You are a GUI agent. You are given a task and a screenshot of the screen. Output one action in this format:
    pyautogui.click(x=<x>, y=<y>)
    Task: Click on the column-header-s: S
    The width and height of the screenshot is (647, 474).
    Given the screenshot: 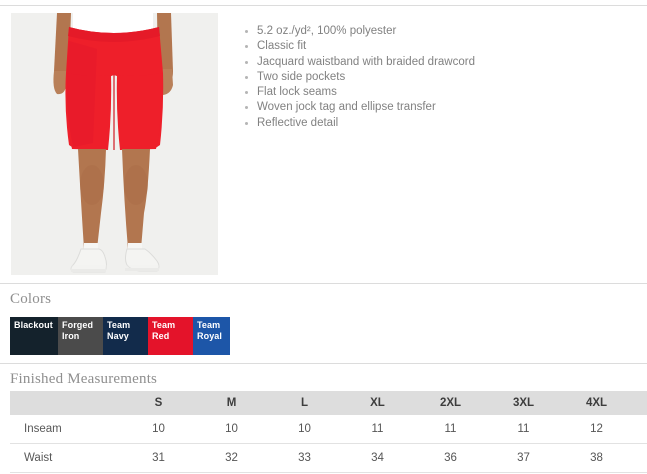 What is the action you would take?
    pyautogui.click(x=158, y=403)
    